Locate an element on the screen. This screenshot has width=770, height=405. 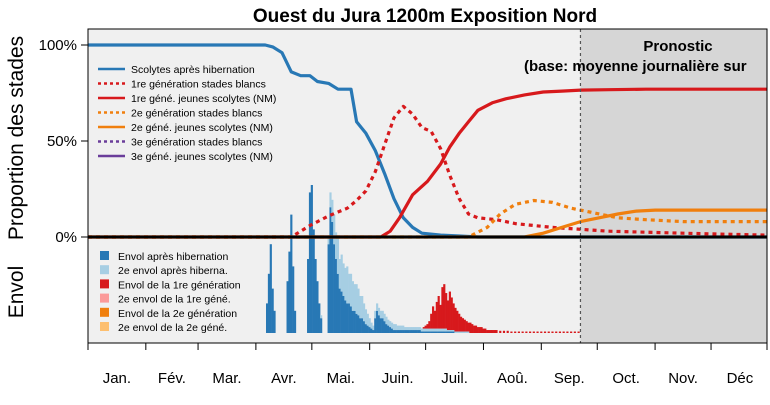
month-label: Juin. is located at coordinates (398, 378).